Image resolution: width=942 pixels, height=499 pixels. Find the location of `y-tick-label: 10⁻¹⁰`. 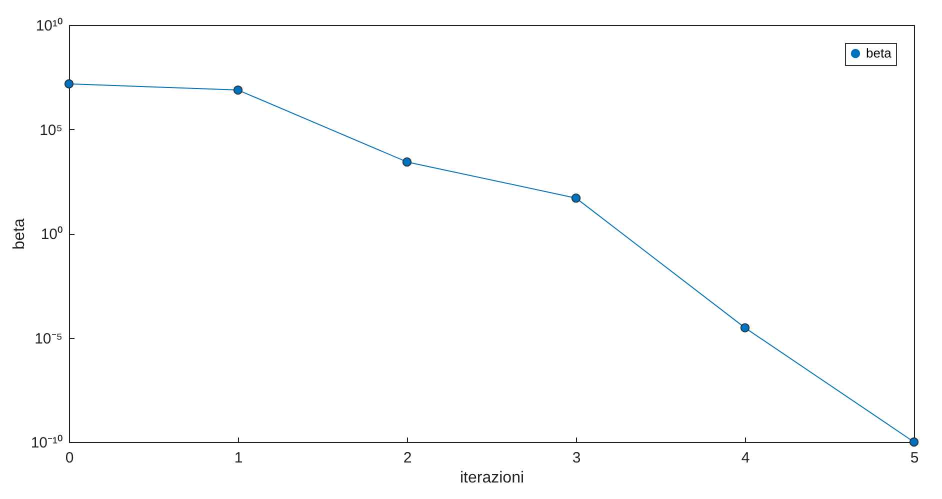

y-tick-label: 10⁻¹⁰ is located at coordinates (46, 443).